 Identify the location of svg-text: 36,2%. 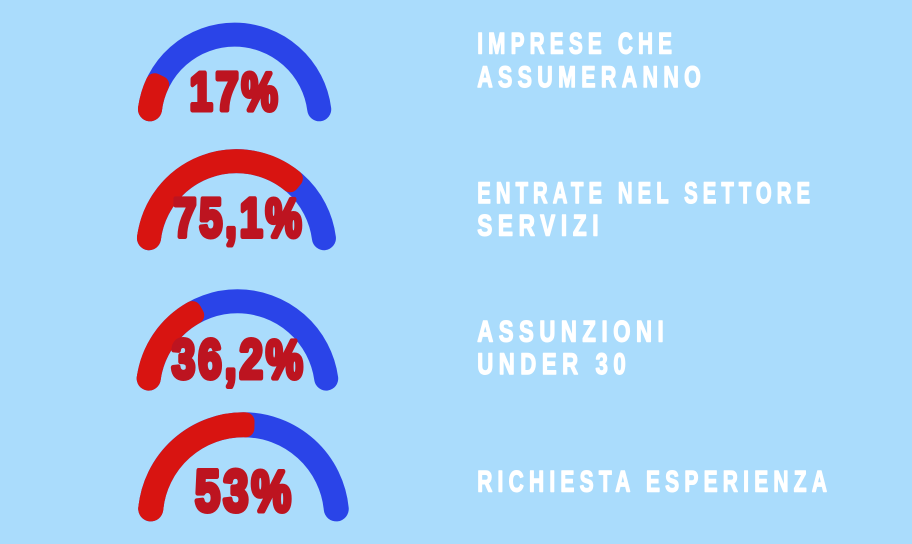
(239, 359).